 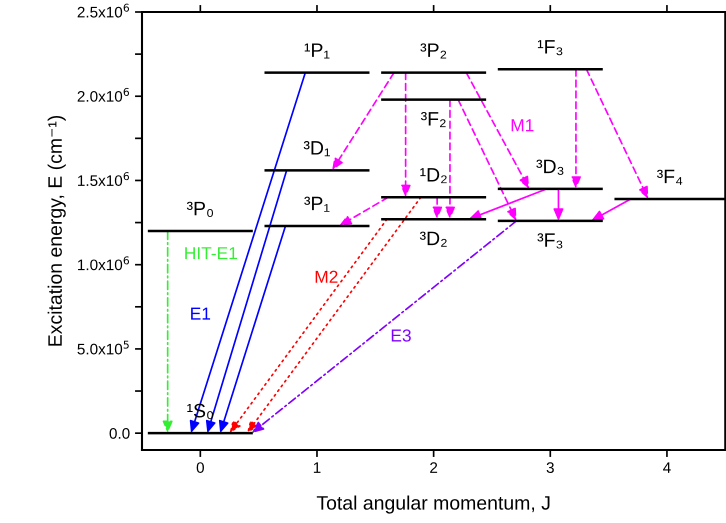 I want to click on y-tick-label: 5.0x10$^{5}$, so click(x=103, y=347).